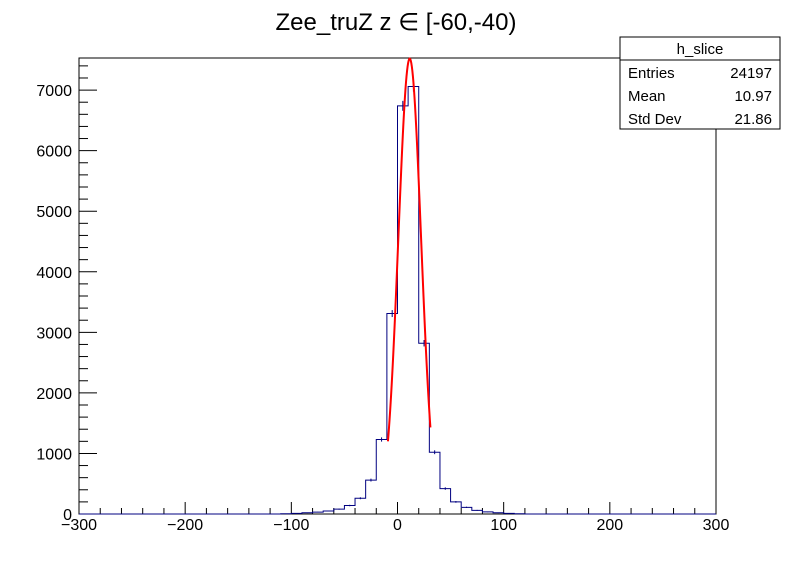 Image resolution: width=796 pixels, height=572 pixels. What do you see at coordinates (503, 525) in the screenshot?
I see `x-tick-label: 100` at bounding box center [503, 525].